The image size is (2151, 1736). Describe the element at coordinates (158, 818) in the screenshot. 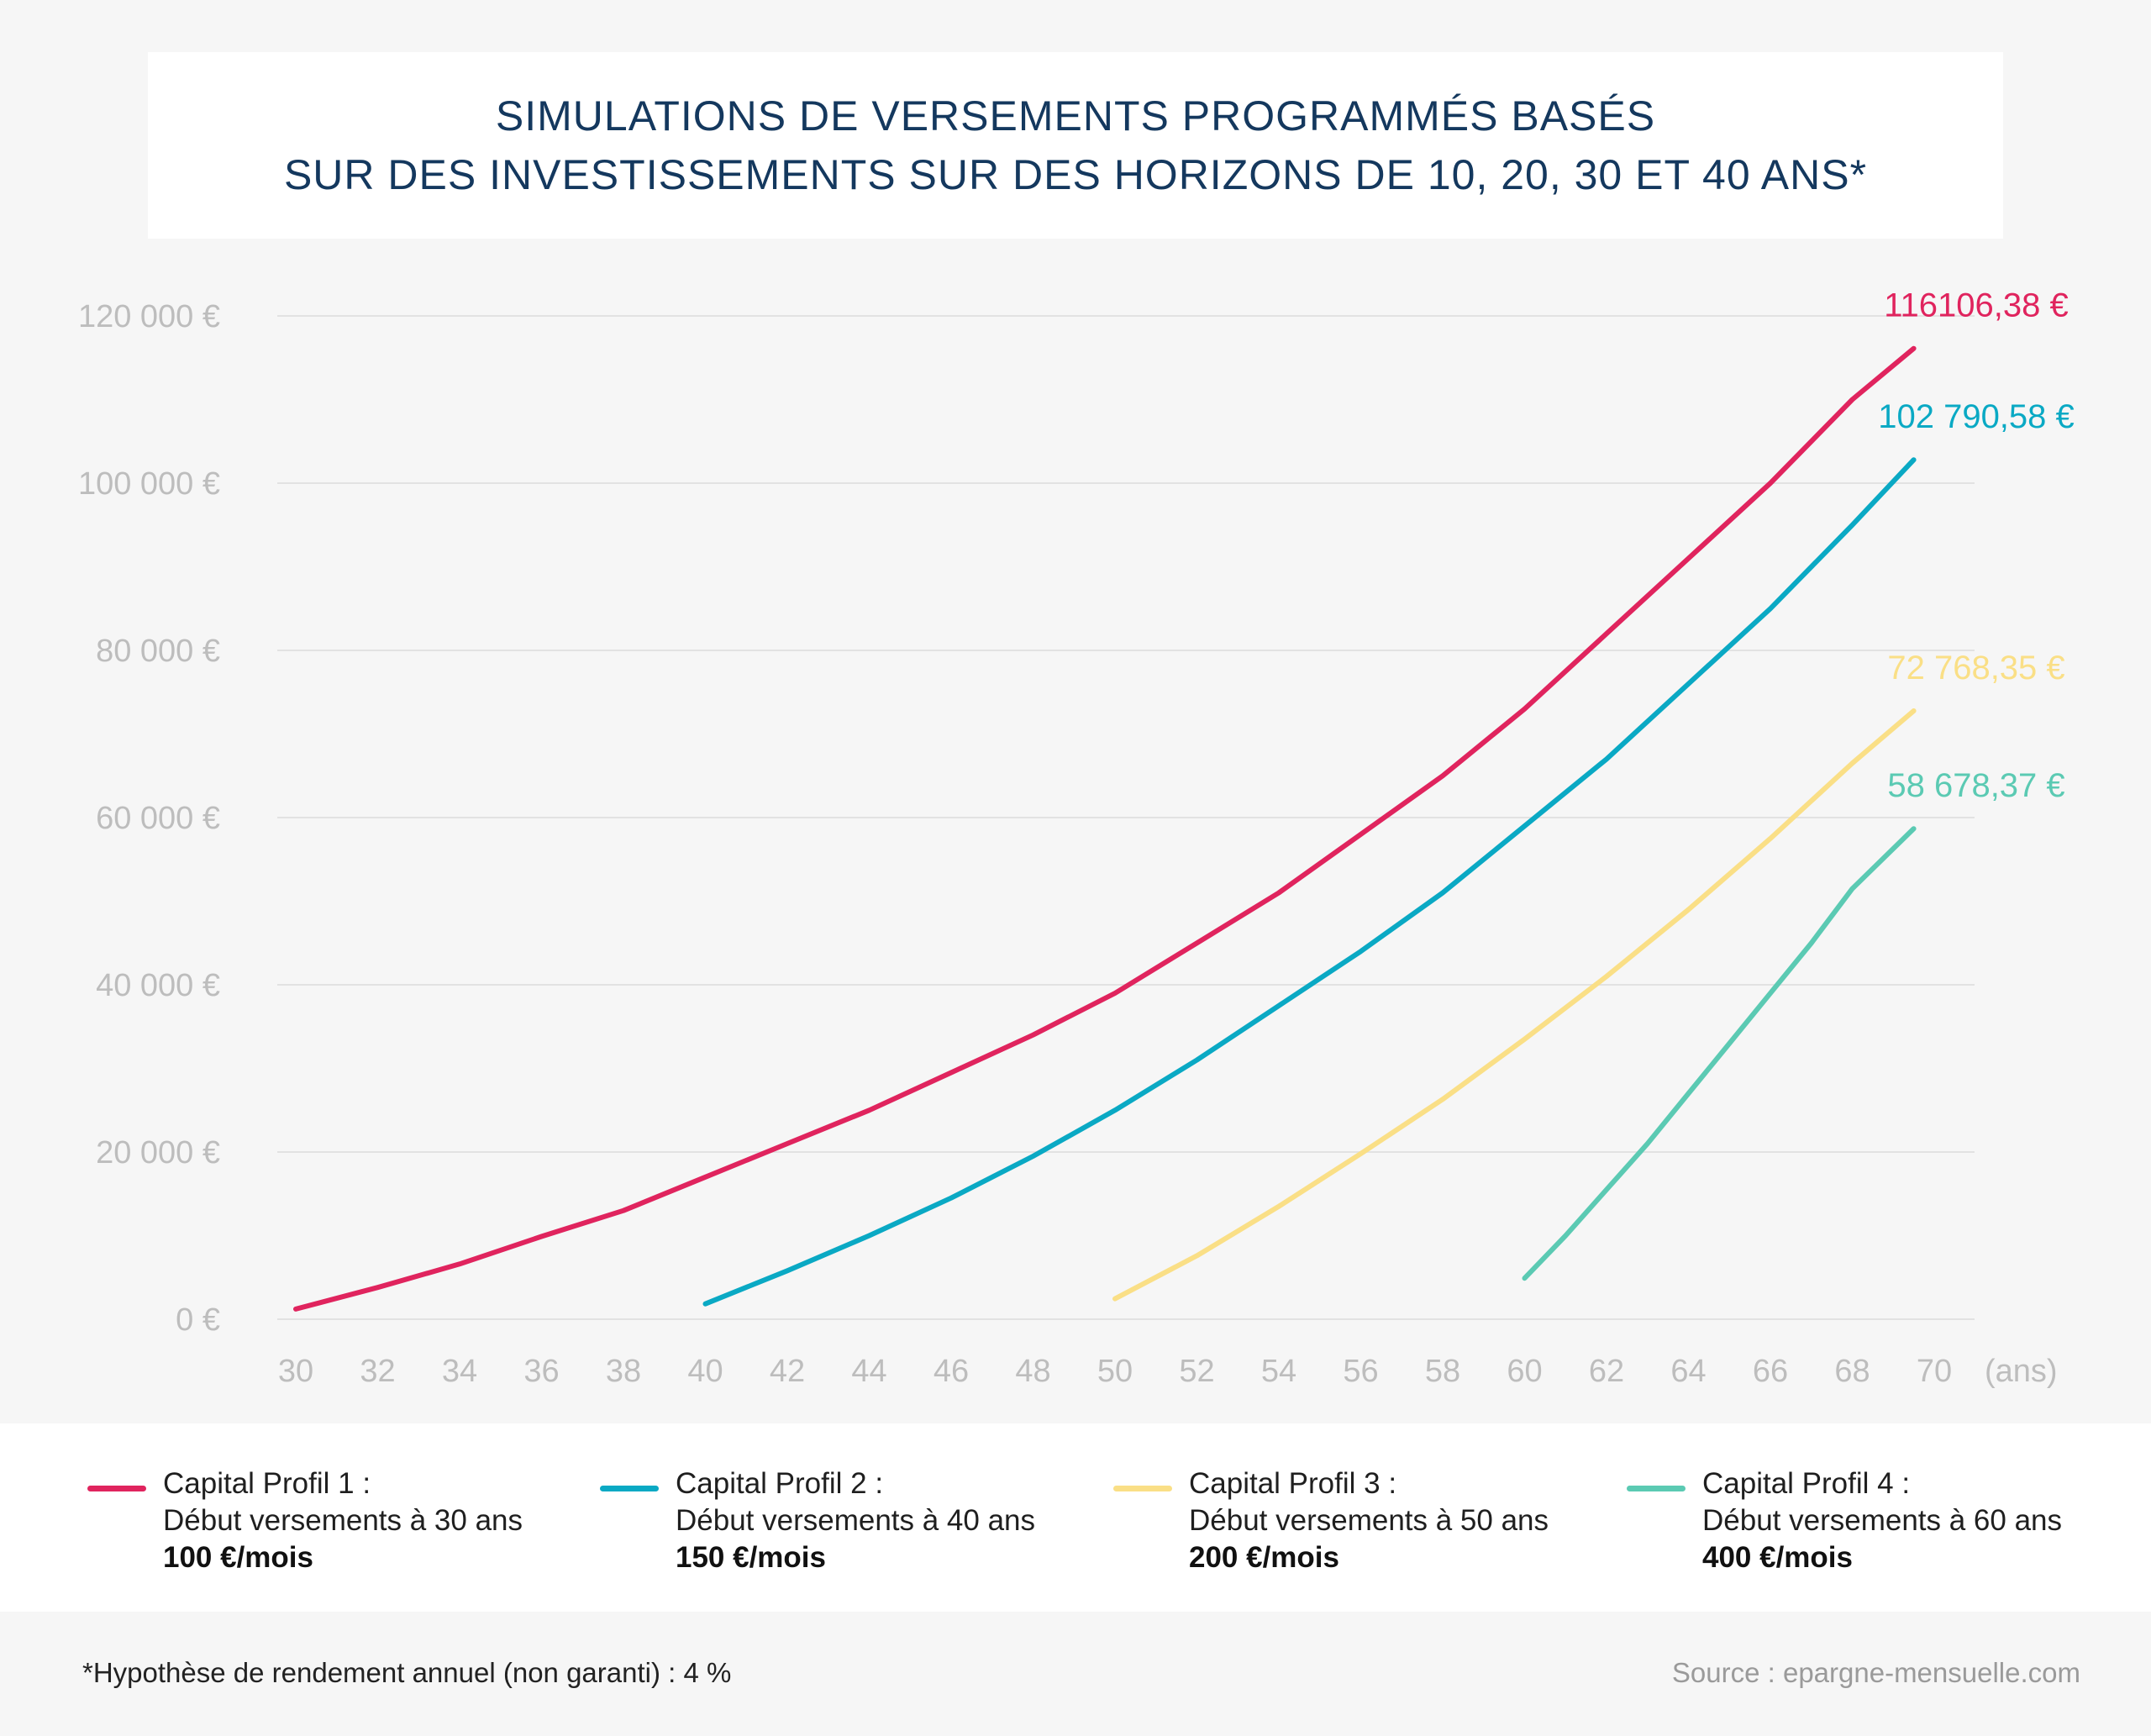

I see `y-tick-label: 60 000 €` at that location.